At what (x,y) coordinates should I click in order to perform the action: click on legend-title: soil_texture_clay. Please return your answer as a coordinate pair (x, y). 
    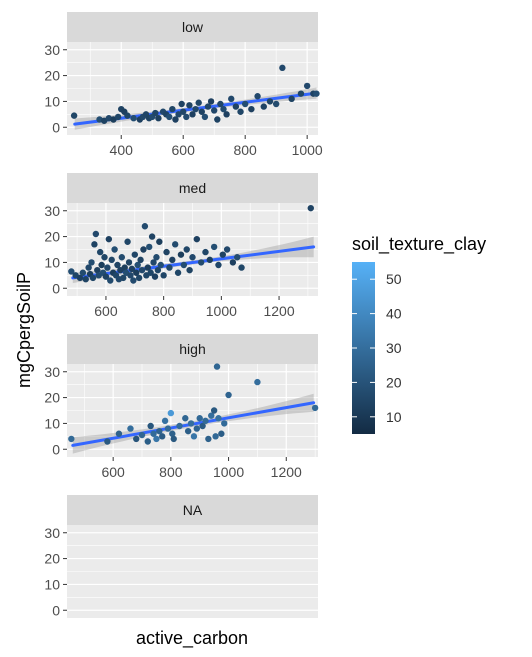
    Looking at the image, I should click on (419, 244).